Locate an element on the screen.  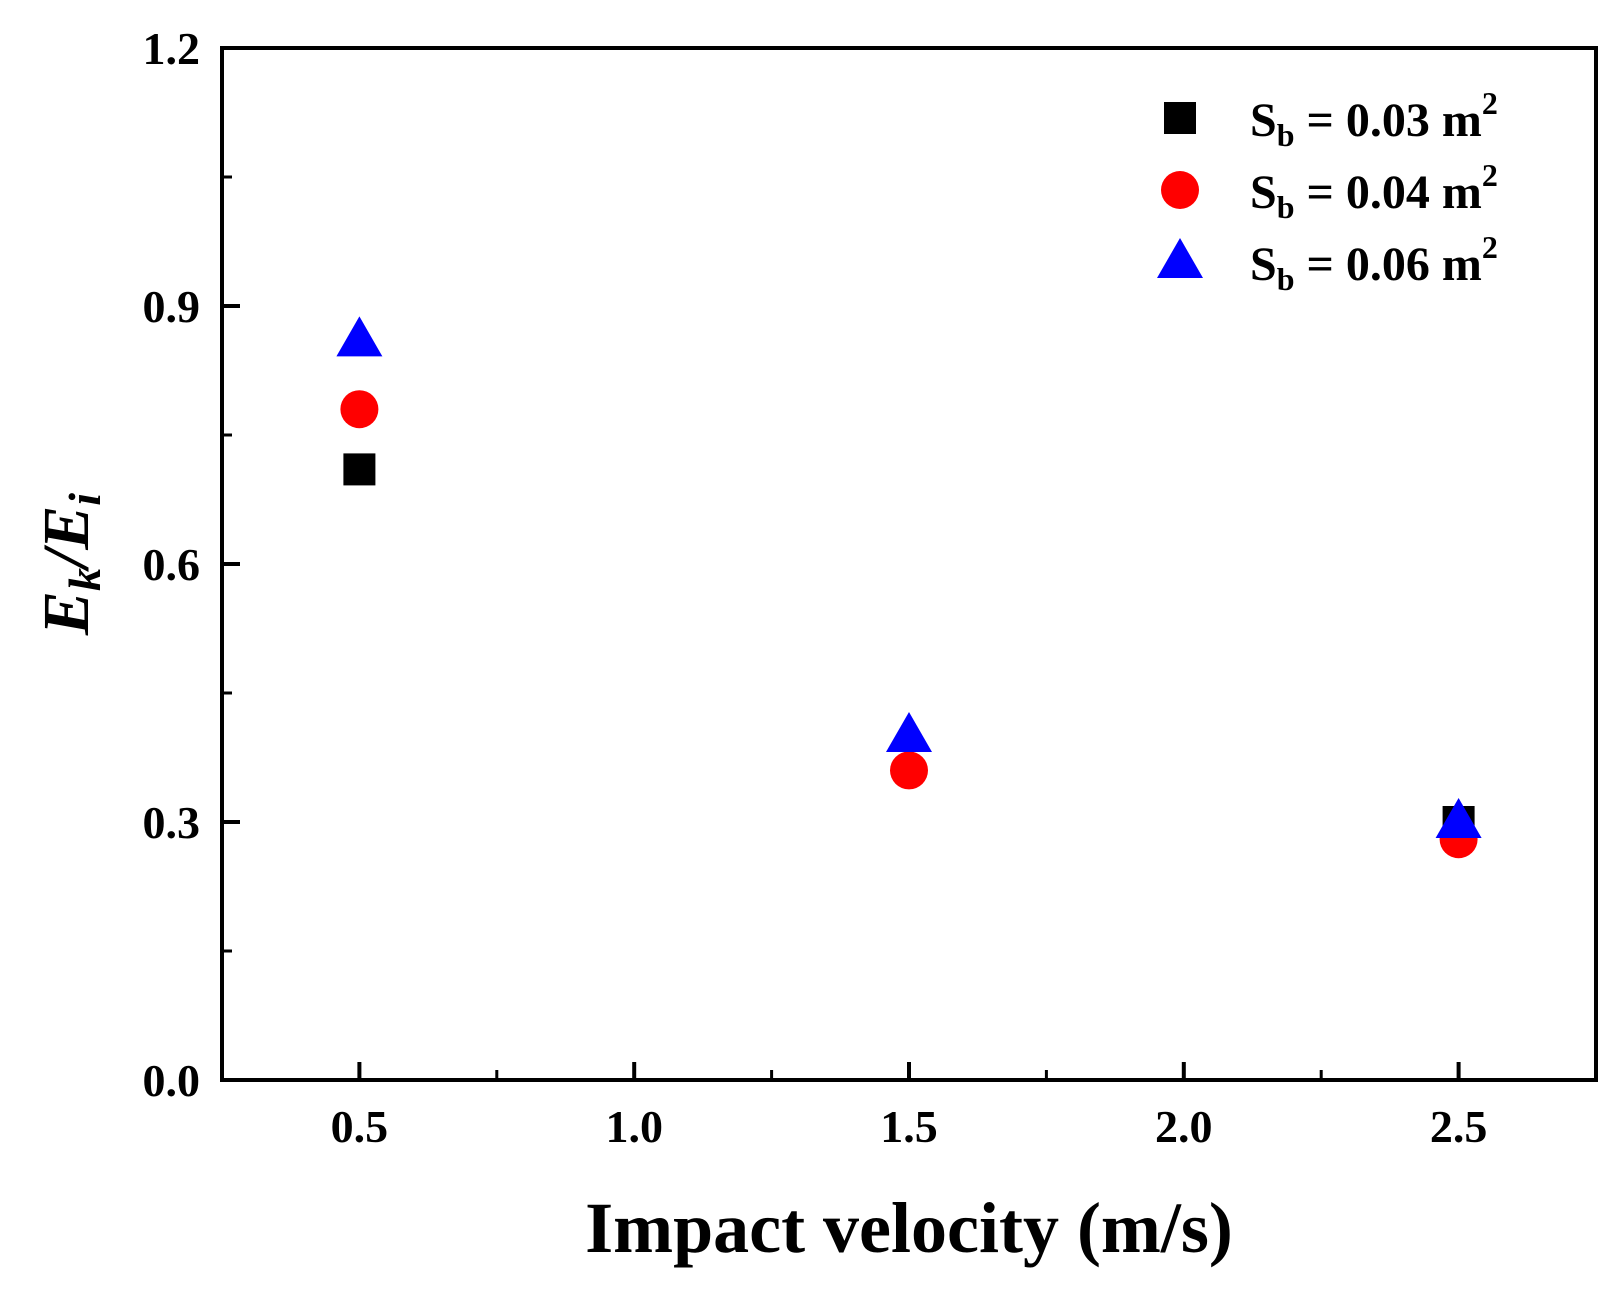
x-tick-label: 1.5 is located at coordinates (909, 1126).